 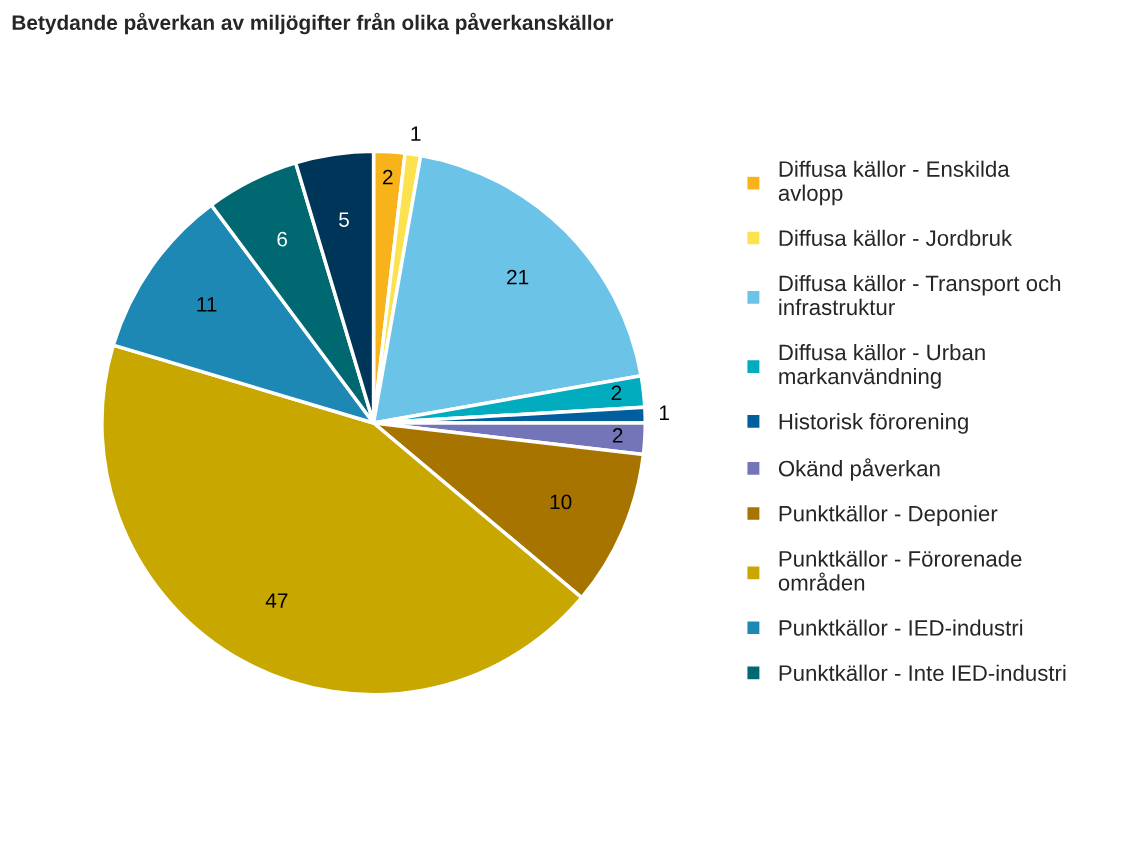 I want to click on chart-title: Betydande påverkan av miljögifter från olika påverkanskällor, so click(x=313, y=23).